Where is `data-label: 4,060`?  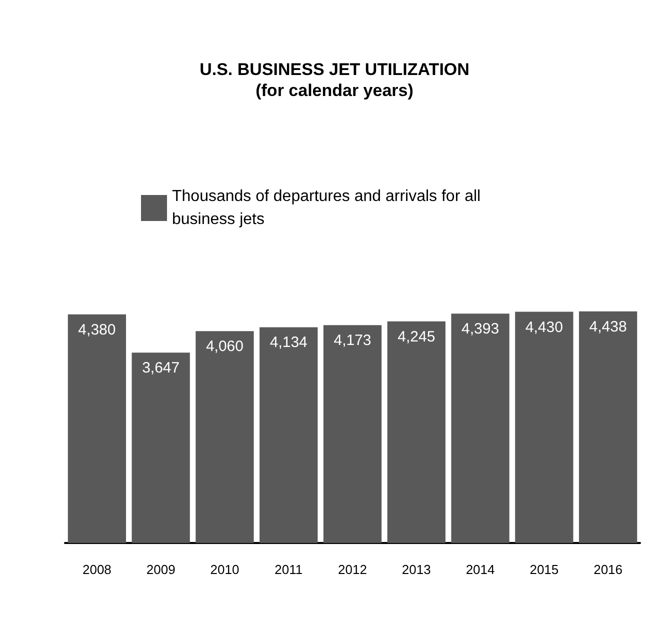
data-label: 4,060 is located at coordinates (225, 347).